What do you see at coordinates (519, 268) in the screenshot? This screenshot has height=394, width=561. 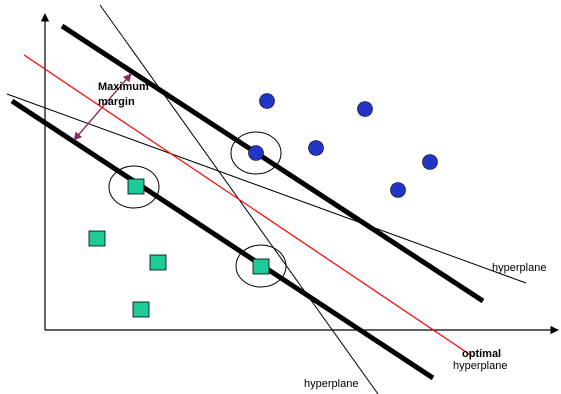 I see `hyperplane-label-right: hyperplane` at bounding box center [519, 268].